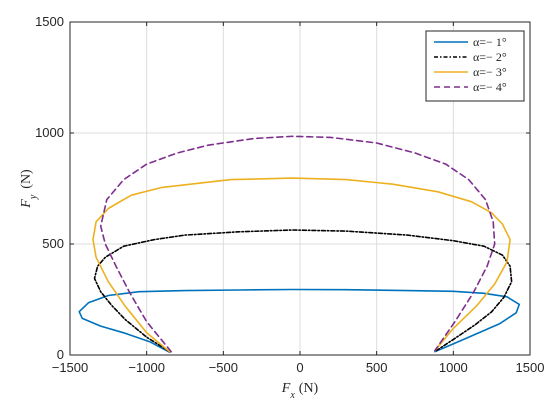 The image size is (550, 404). I want to click on legend-label: α=− 4°, so click(490, 87).